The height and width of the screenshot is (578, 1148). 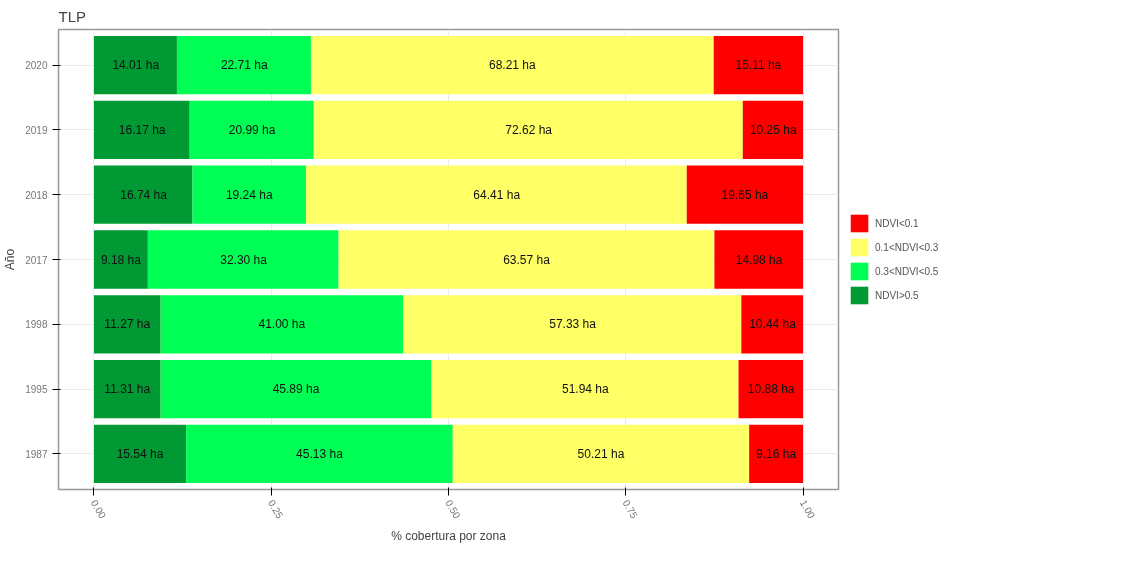 I want to click on annotation: 45.13 ha, so click(x=320, y=453).